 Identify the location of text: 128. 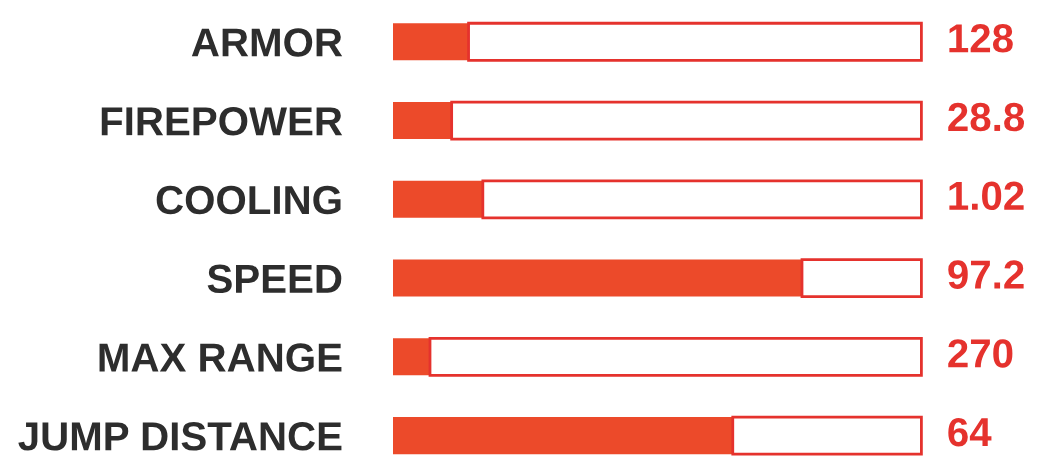
(981, 38).